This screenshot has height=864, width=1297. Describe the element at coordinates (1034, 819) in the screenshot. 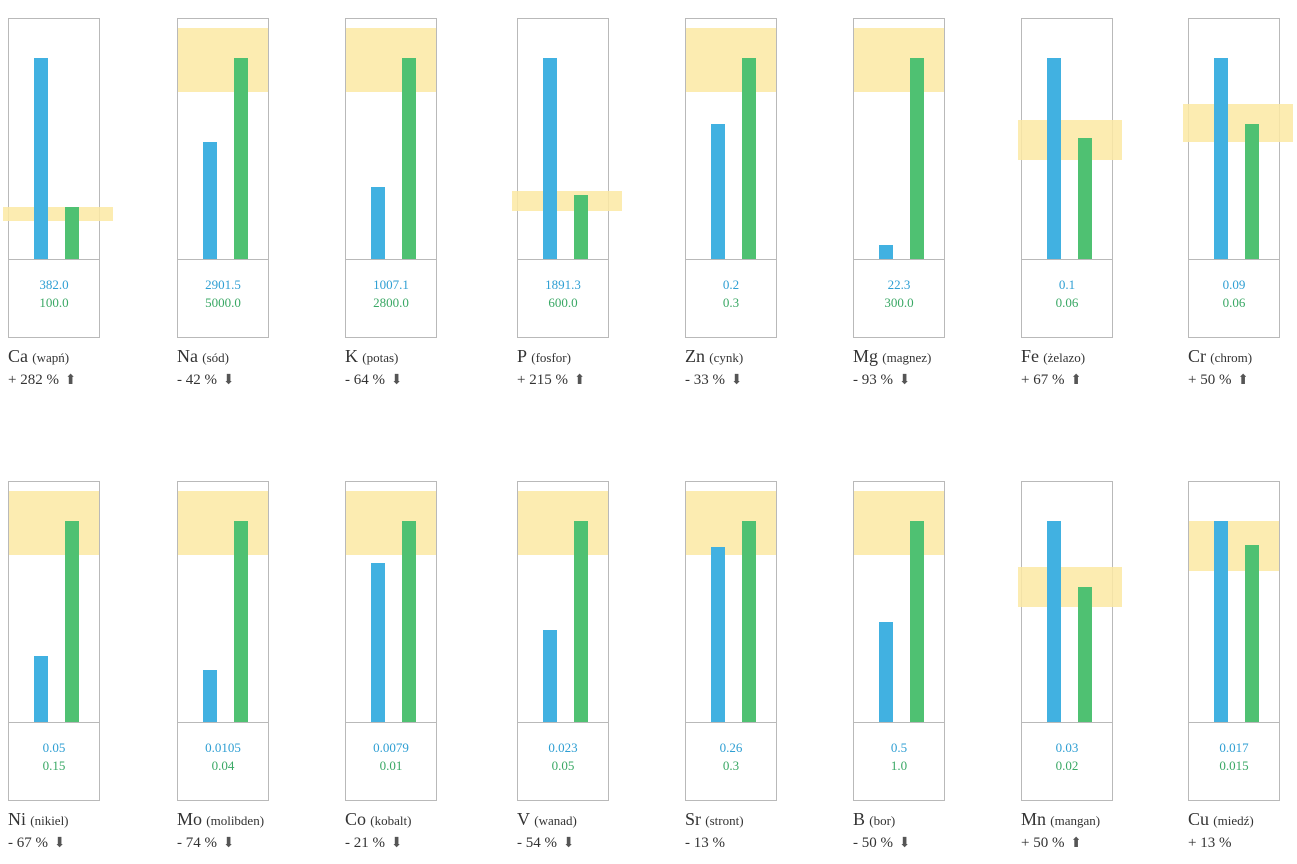

I see `element-symbol: Mn` at that location.